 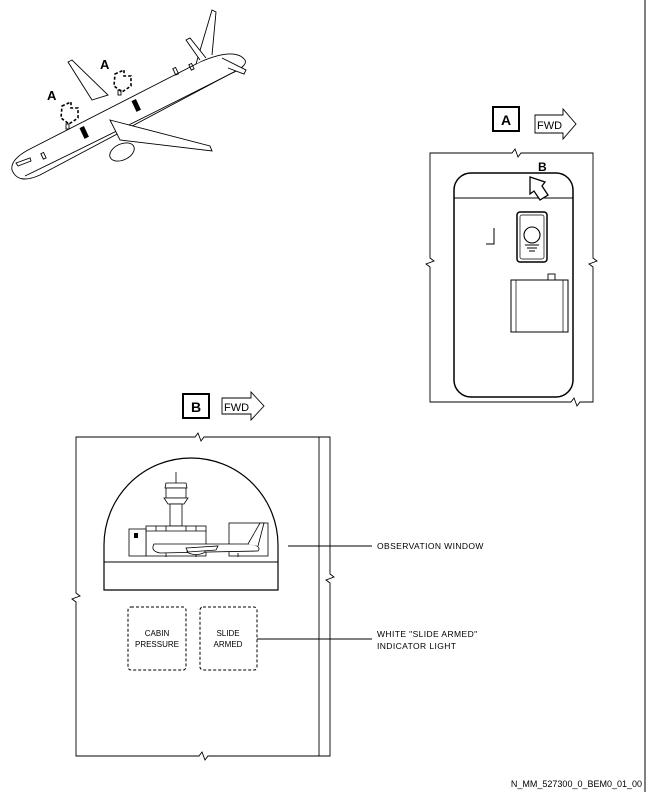 I want to click on figure-id: N_MM_527300_0_BEM0_01_00, so click(x=576, y=784).